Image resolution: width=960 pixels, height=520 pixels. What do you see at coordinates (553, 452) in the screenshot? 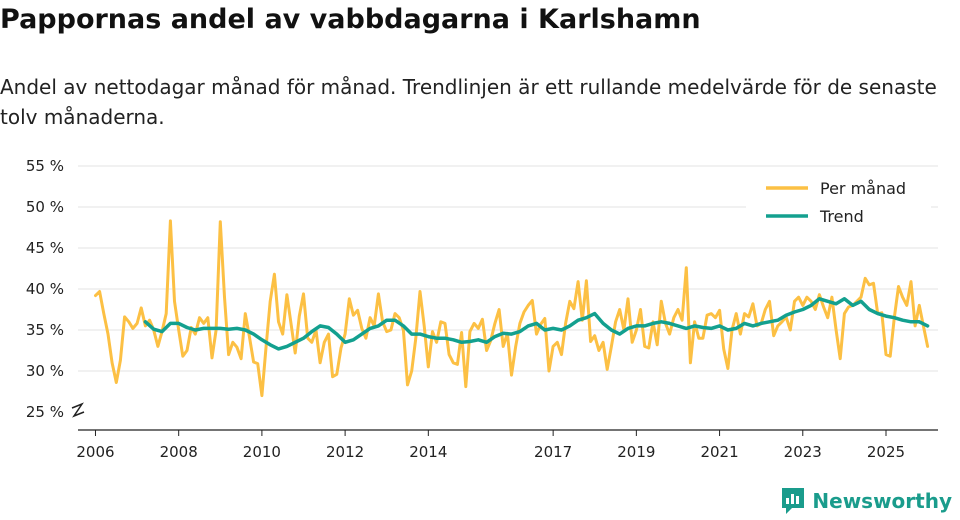
I see `x-tick-label: 2017` at bounding box center [553, 452].